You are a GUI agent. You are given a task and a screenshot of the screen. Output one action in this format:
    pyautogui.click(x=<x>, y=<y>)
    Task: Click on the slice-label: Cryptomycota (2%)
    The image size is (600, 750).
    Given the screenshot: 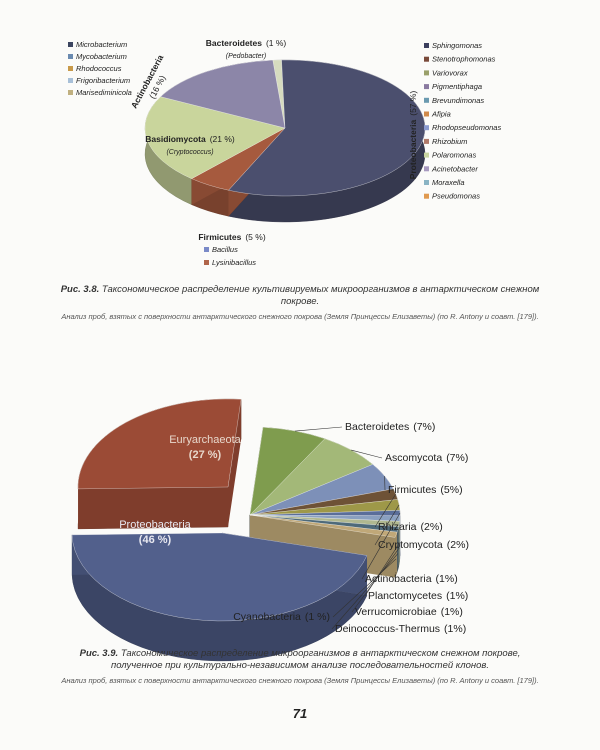 What is the action you would take?
    pyautogui.click(x=423, y=545)
    